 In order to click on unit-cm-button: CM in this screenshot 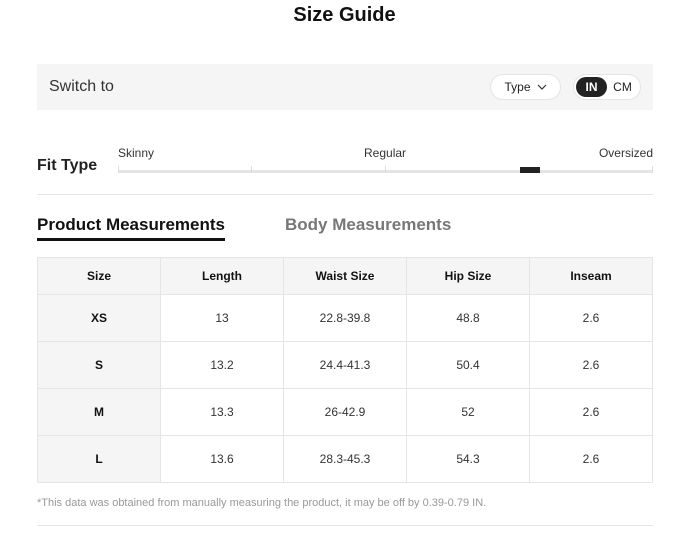, I will do `click(622, 87)`.